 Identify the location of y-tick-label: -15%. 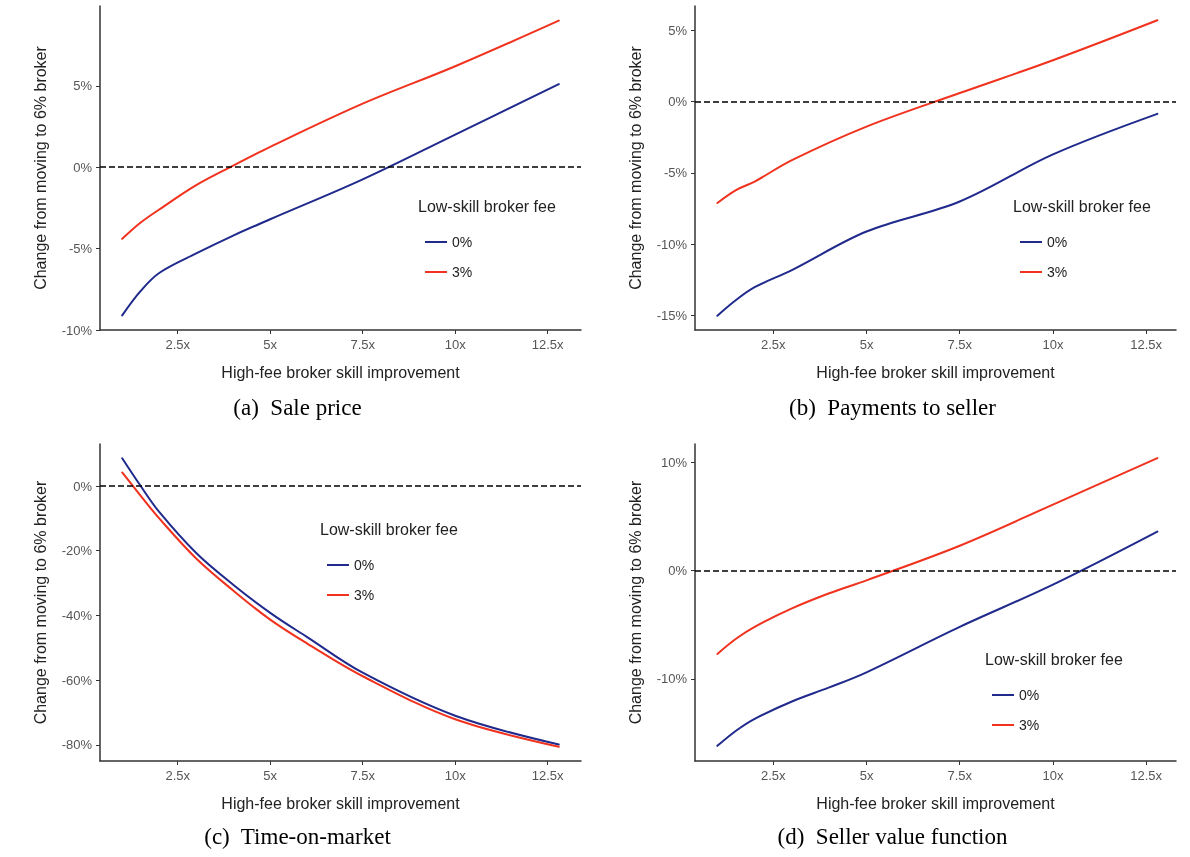
(672, 316).